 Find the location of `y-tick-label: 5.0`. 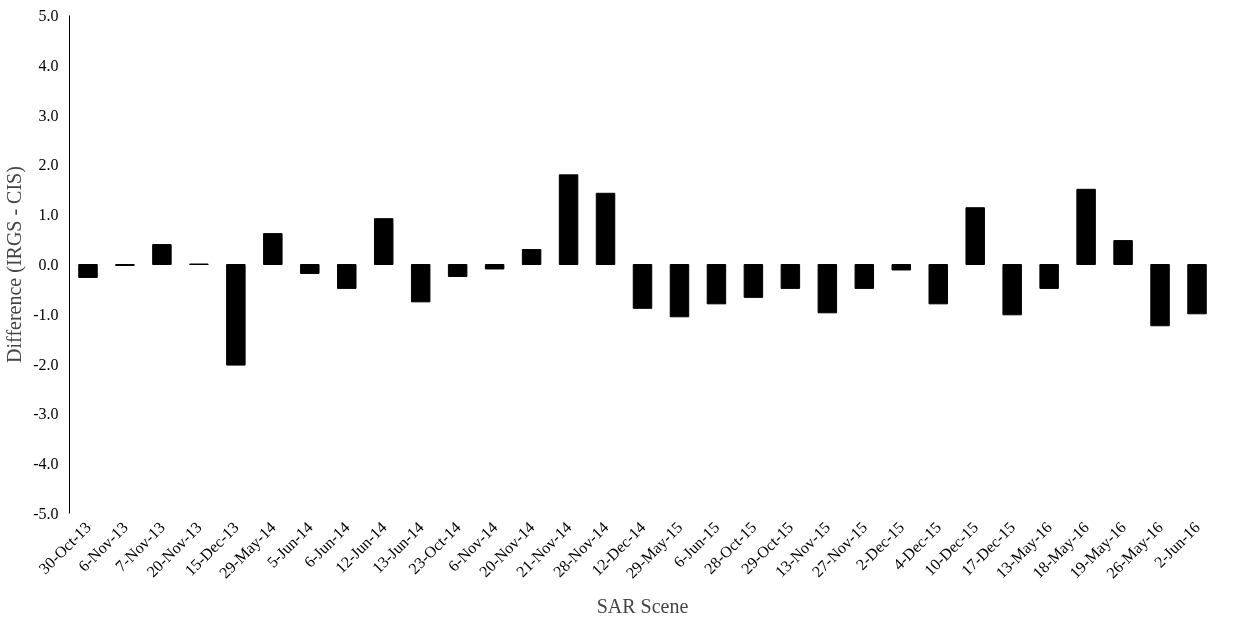

y-tick-label: 5.0 is located at coordinates (48, 15).